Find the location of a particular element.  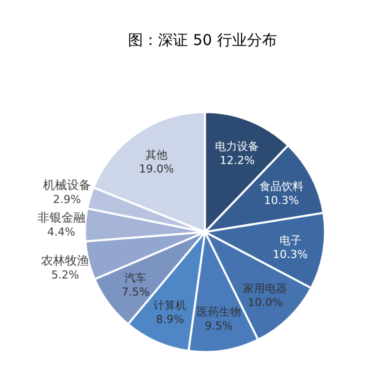

chart-title: 图：深证 50 行业分布 is located at coordinates (202, 40).